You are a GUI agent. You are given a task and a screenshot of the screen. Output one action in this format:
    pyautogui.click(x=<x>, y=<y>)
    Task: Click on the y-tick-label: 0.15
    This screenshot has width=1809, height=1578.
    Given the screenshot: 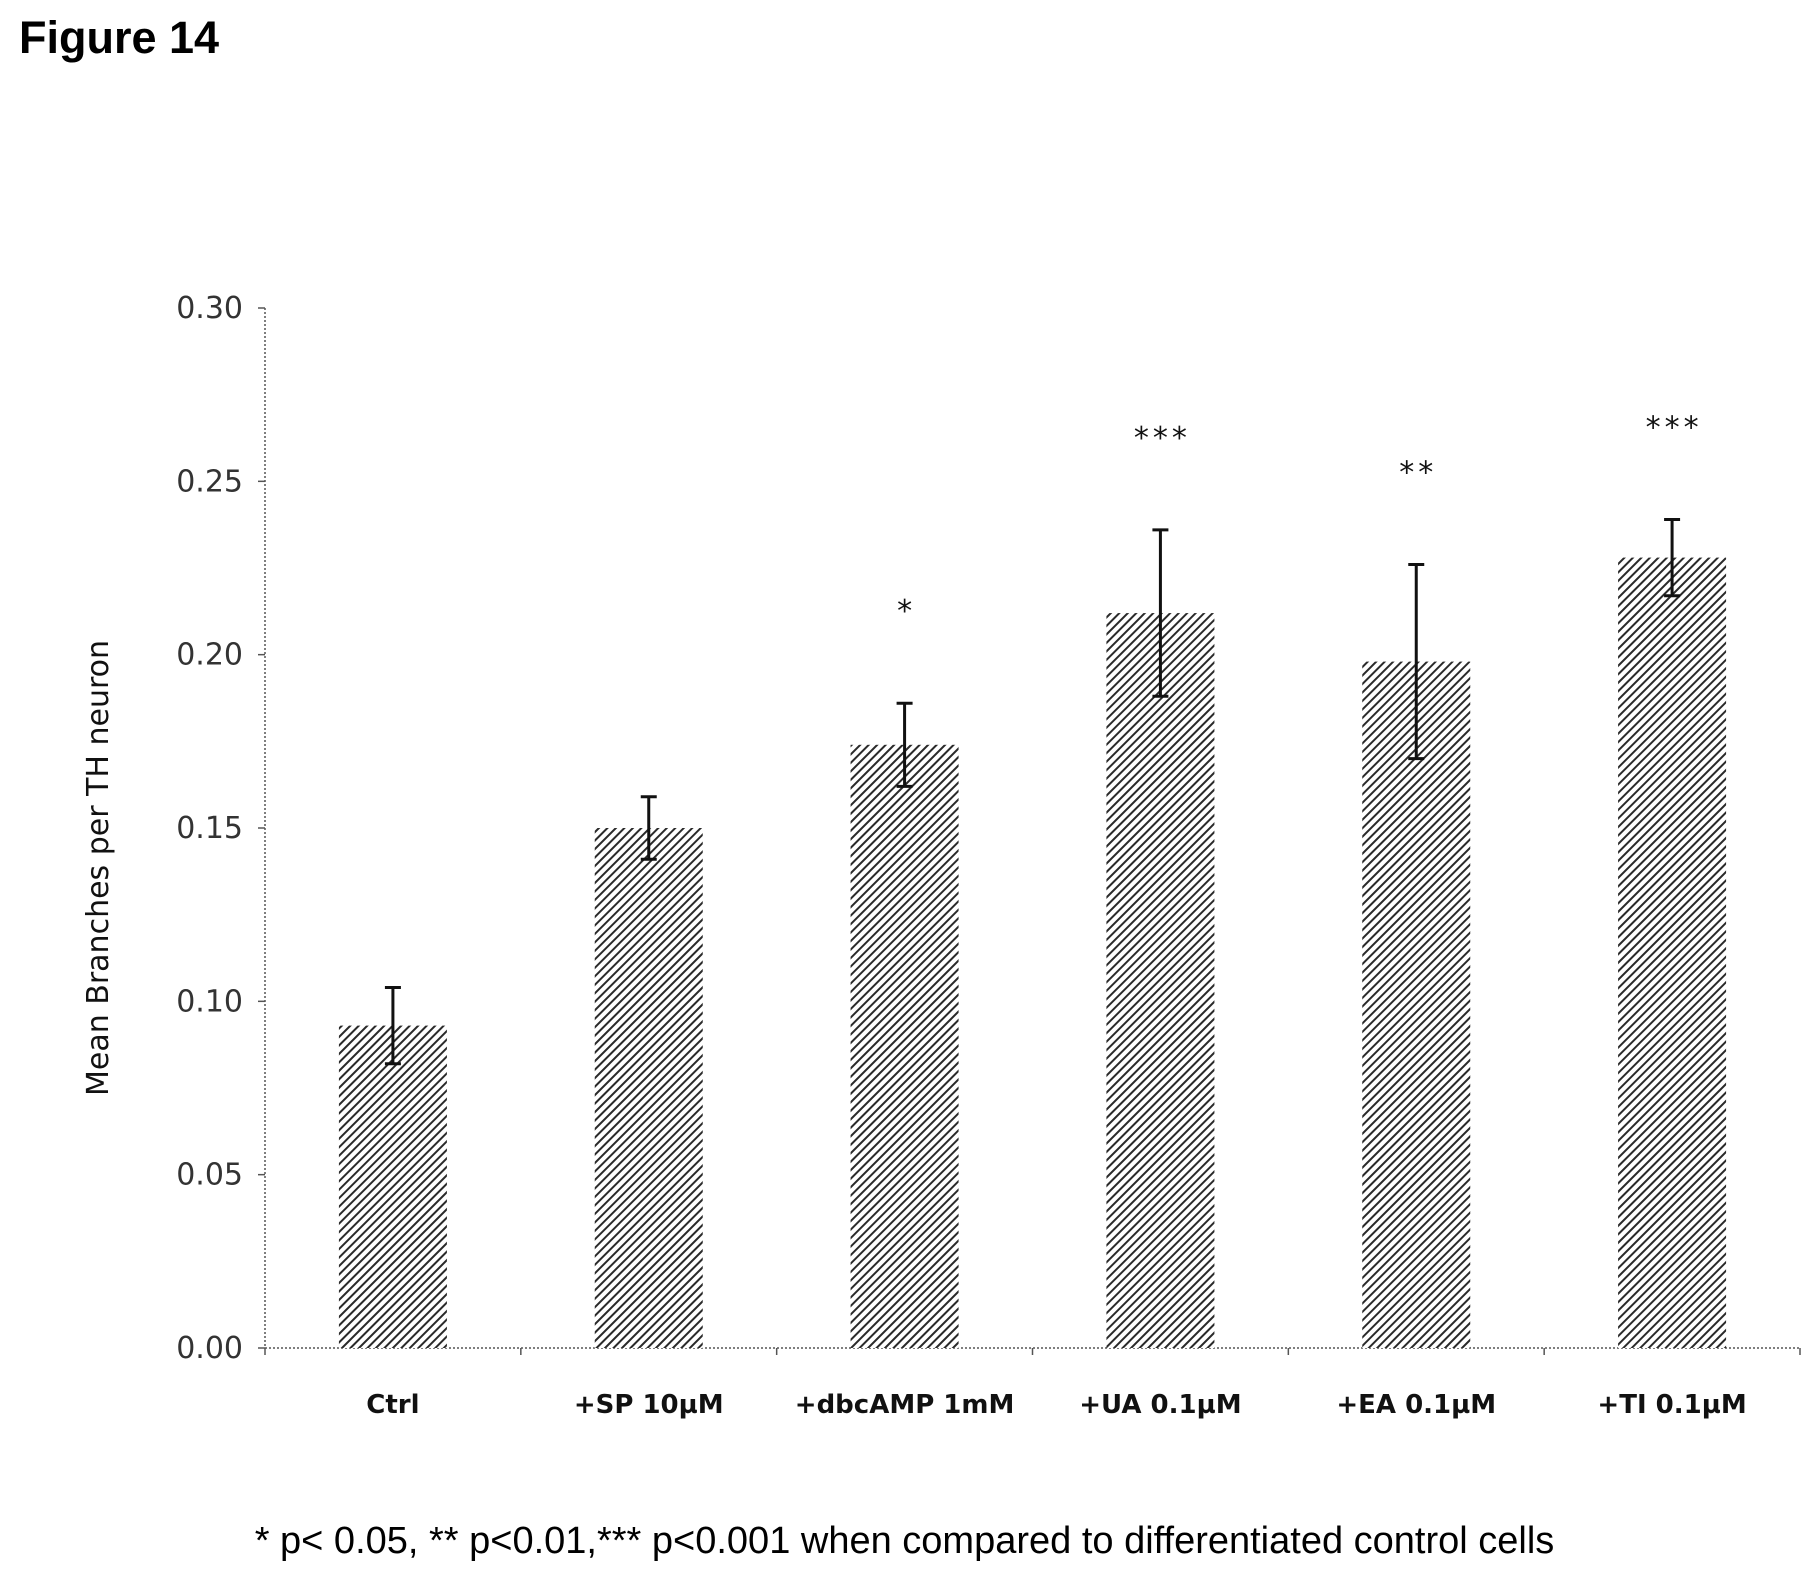 What is the action you would take?
    pyautogui.click(x=209, y=828)
    